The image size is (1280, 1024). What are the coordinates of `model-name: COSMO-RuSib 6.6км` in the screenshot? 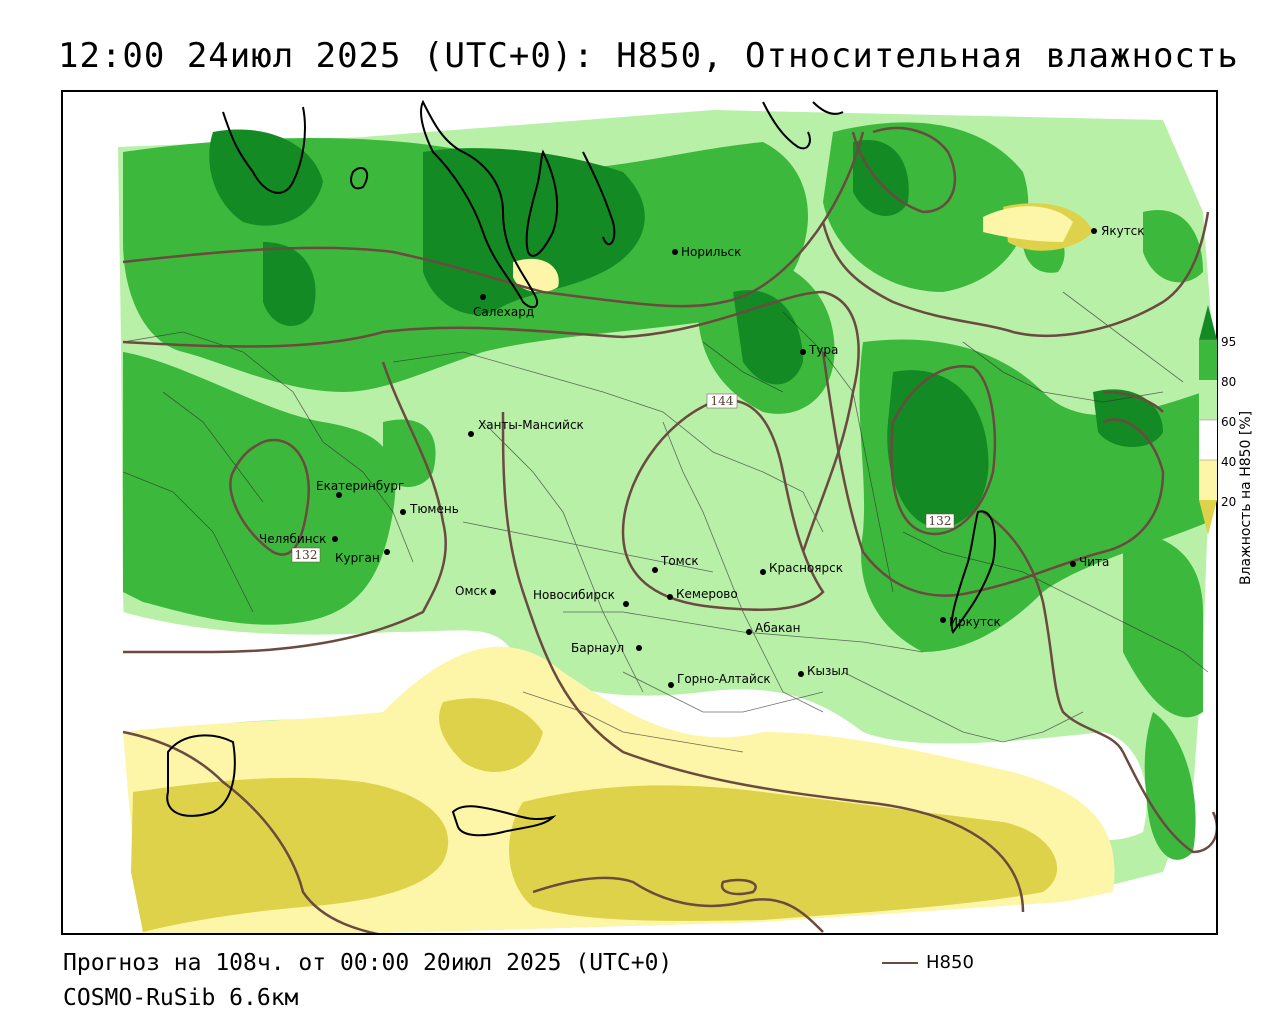 It's located at (181, 998).